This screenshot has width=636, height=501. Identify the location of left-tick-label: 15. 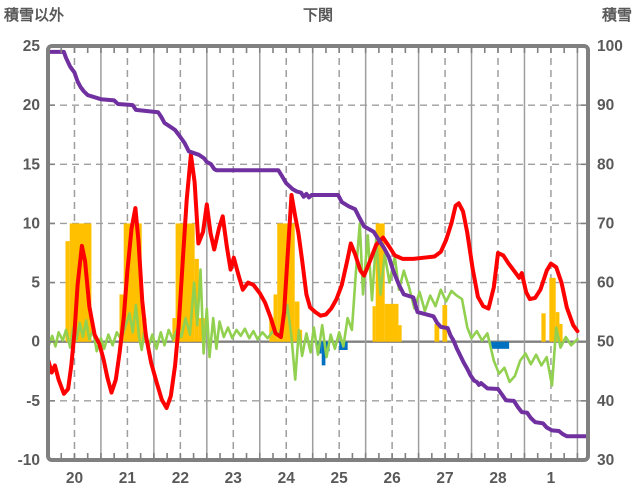
(32, 164).